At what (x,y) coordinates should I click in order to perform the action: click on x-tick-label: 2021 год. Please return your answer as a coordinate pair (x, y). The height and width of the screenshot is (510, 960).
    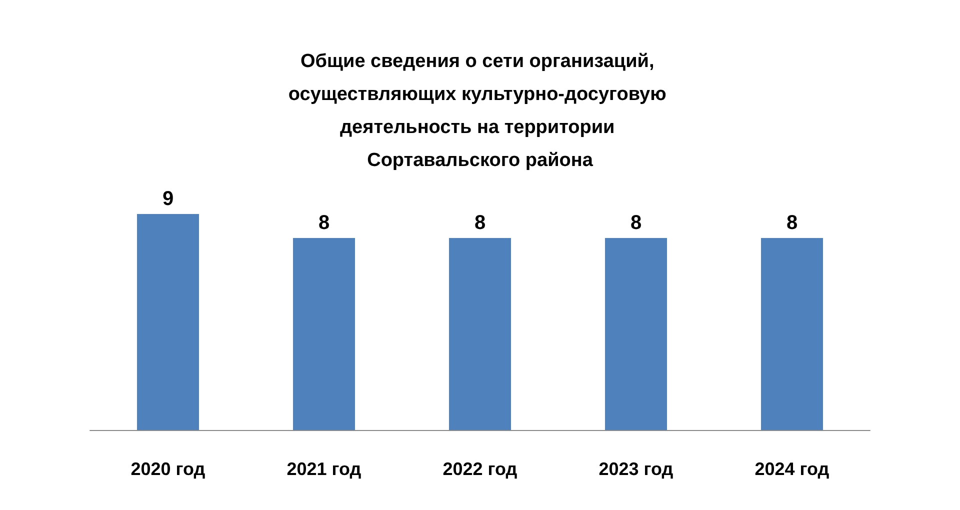
    Looking at the image, I should click on (324, 469).